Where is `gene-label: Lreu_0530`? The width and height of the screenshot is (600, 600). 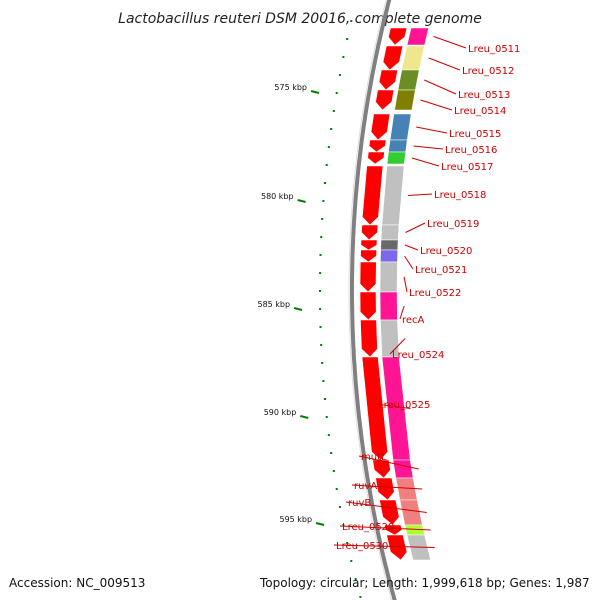
gene-label: Lreu_0530 is located at coordinates (362, 546).